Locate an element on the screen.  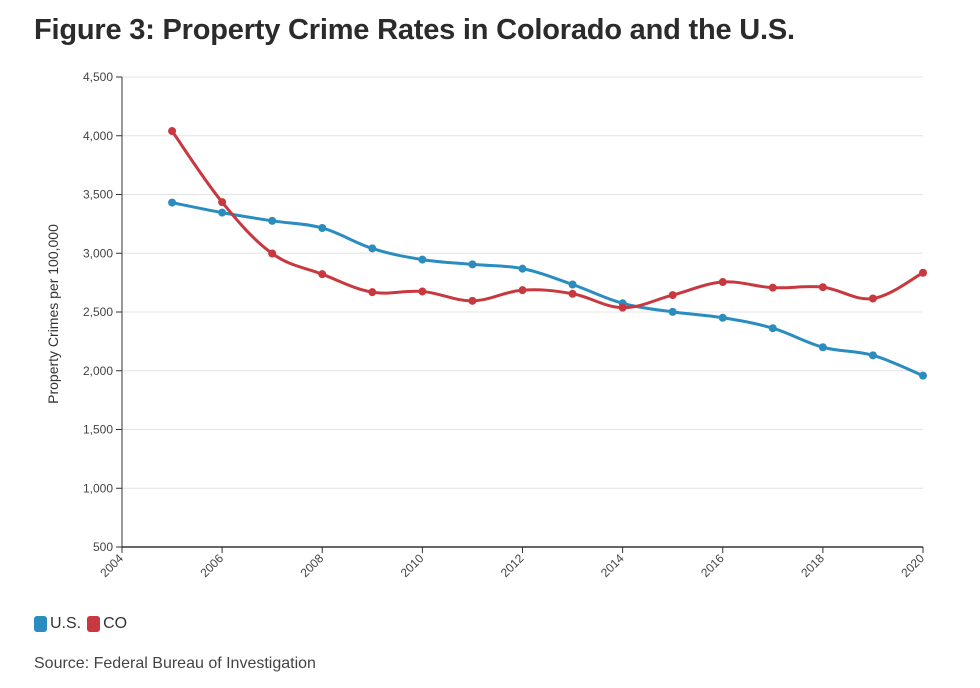
y-tick-label: 1,500 is located at coordinates (98, 430).